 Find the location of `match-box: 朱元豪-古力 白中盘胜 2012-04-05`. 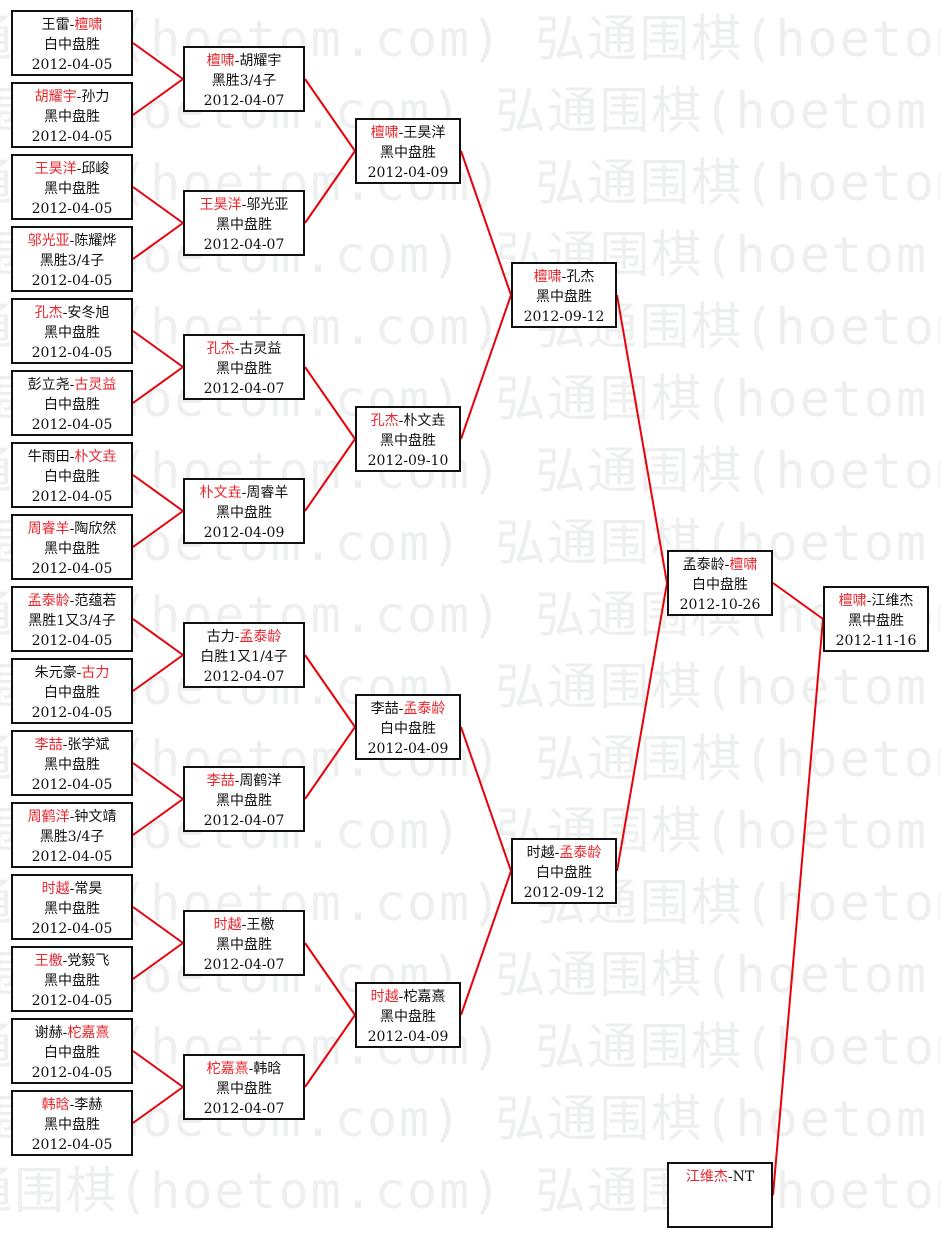

match-box: 朱元豪-古力 白中盘胜 2012-04-05 is located at coordinates (72, 691).